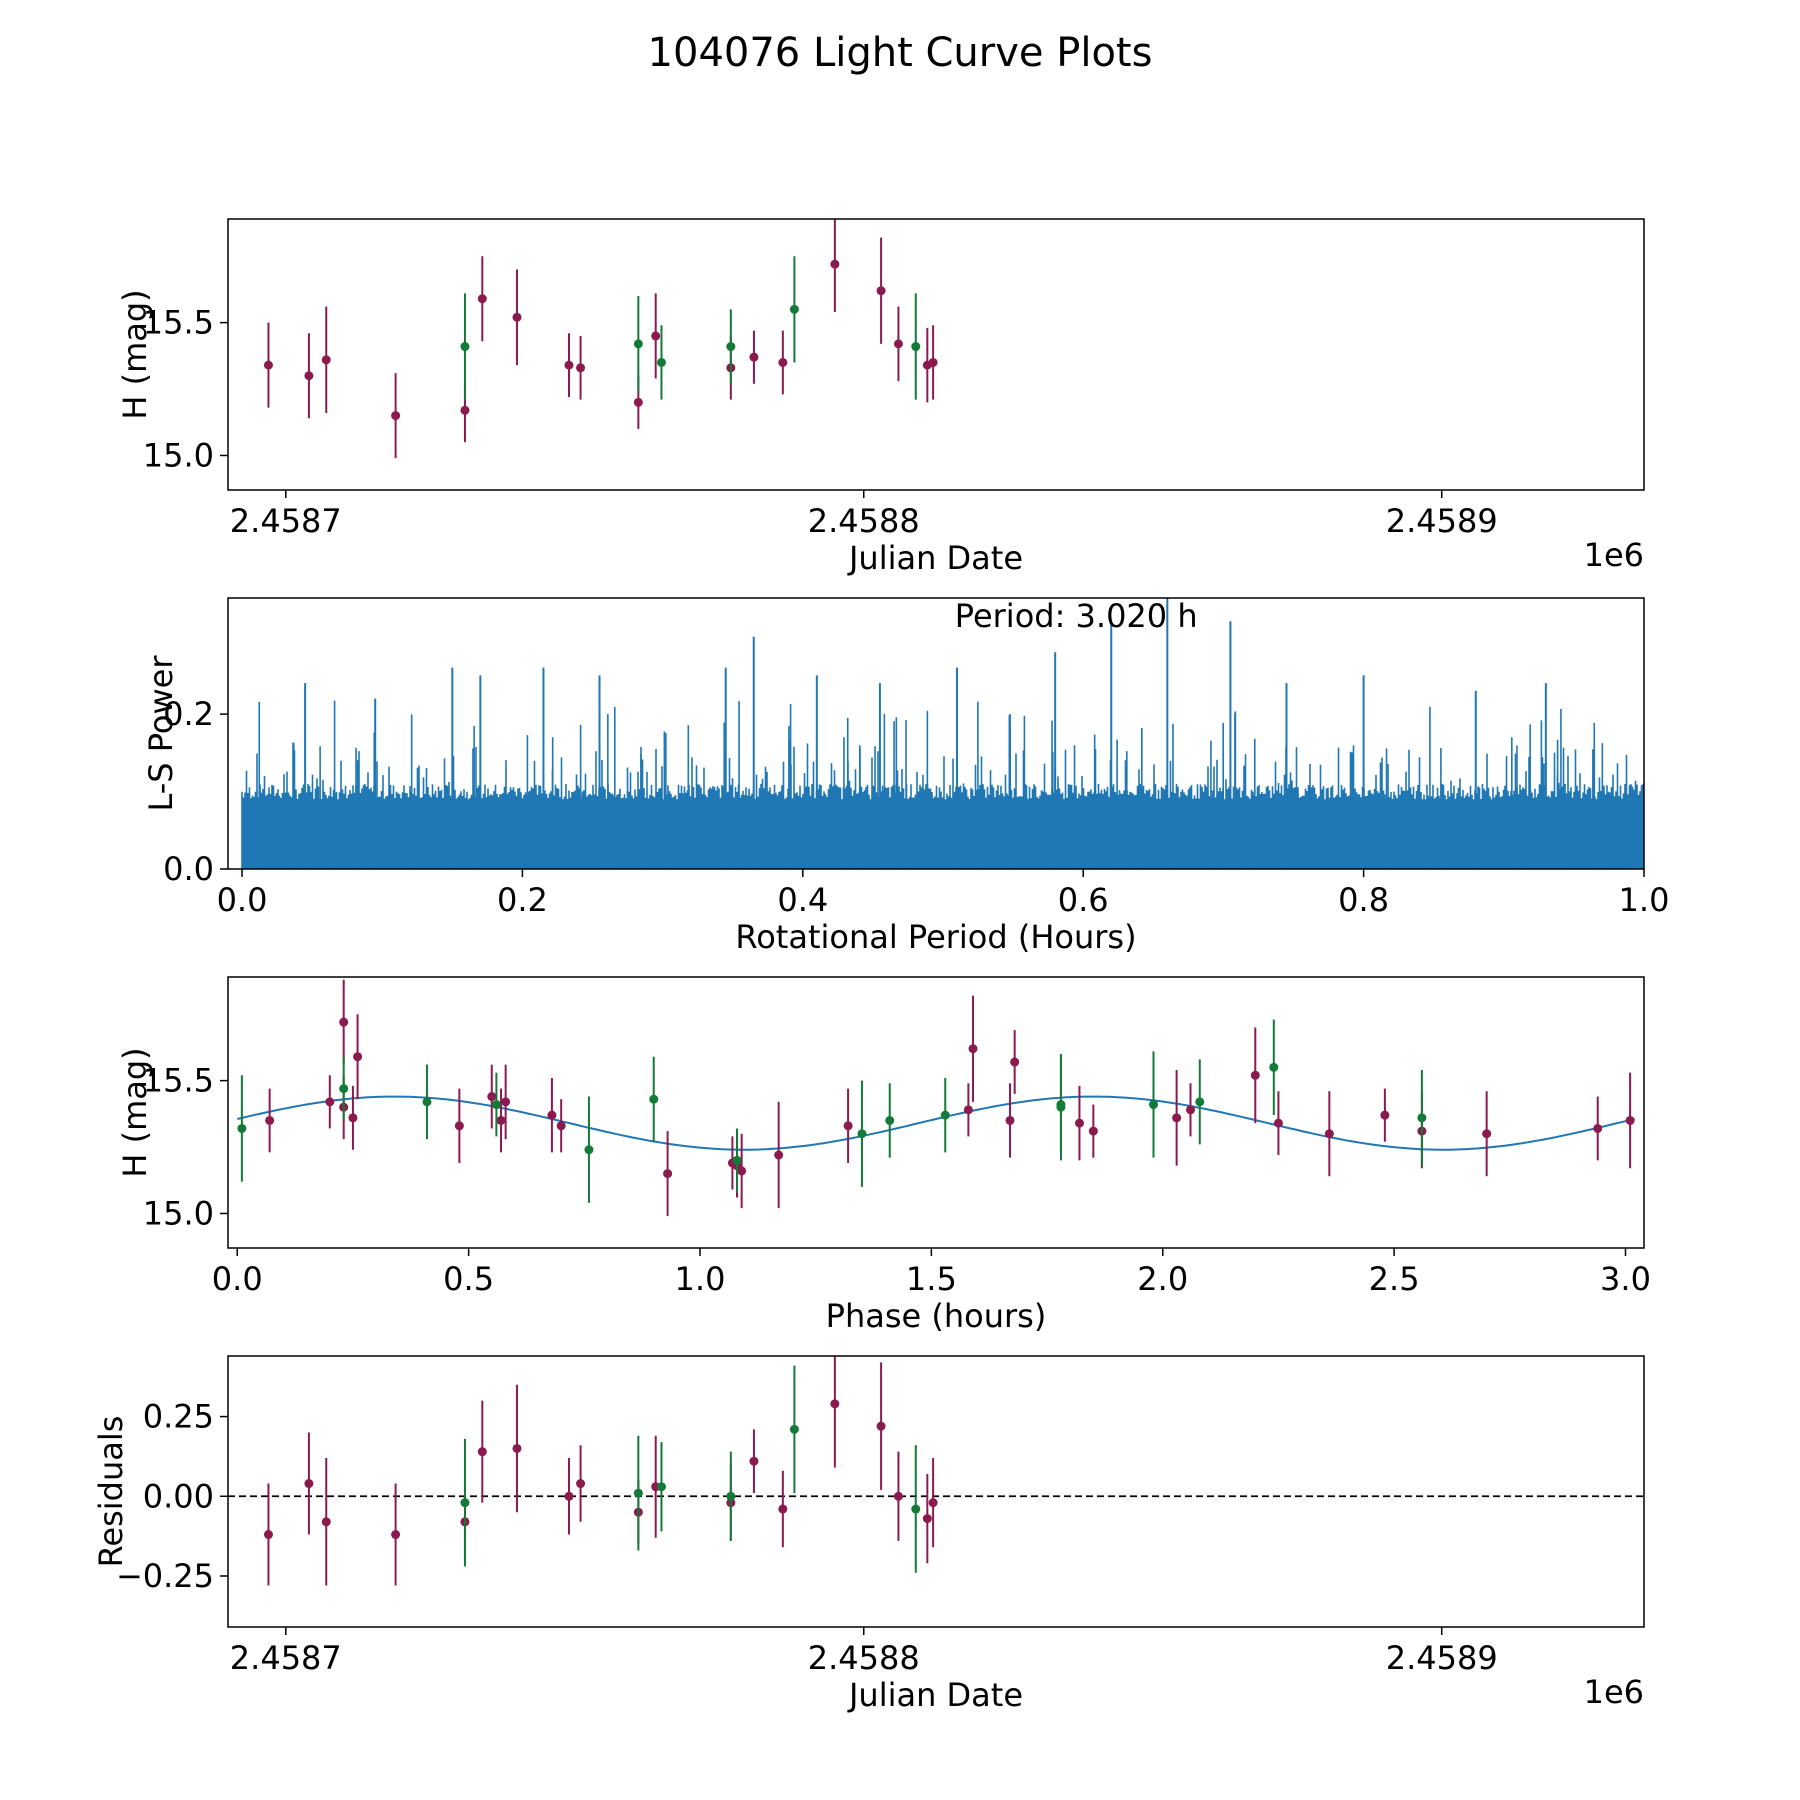  I want to click on periodogram-base, so click(943, 836).